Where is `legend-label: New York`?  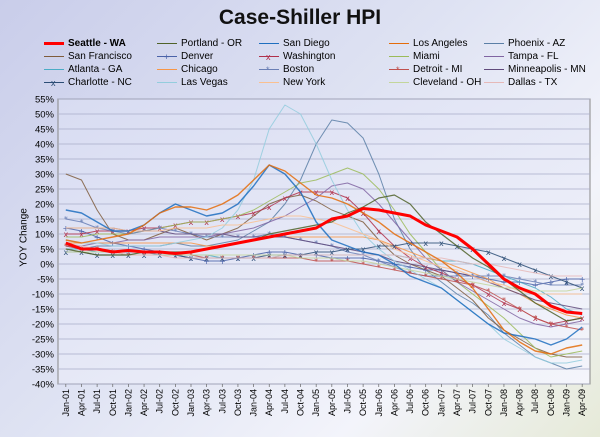
legend-label: New York is located at coordinates (304, 82).